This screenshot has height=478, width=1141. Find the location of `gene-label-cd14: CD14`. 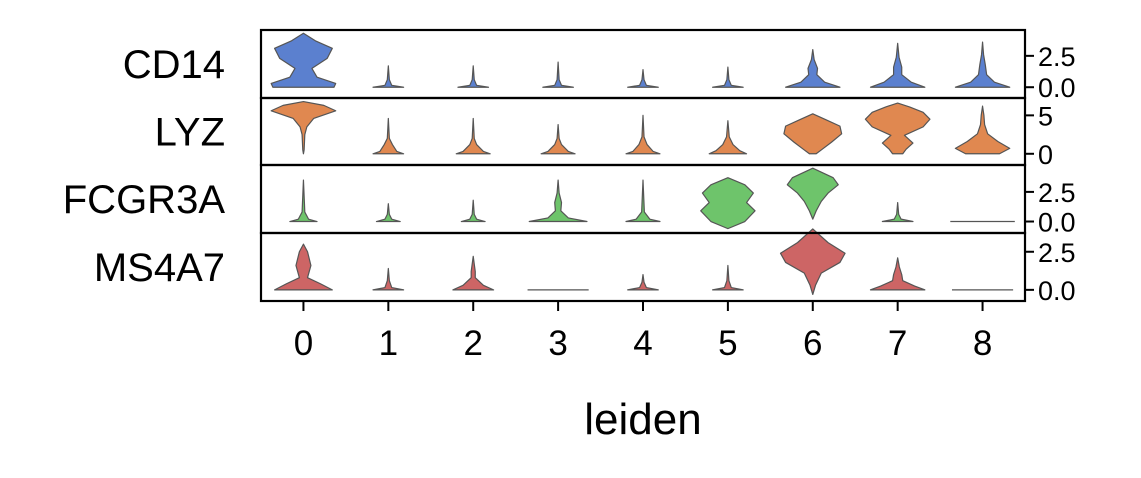

gene-label-cd14: CD14 is located at coordinates (174, 65).